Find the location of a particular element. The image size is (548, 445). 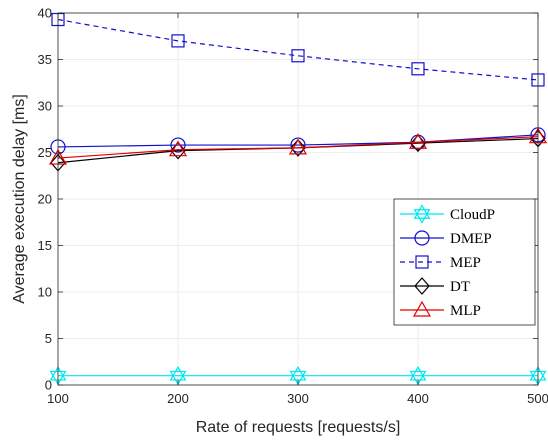

x-tick-label: 100 is located at coordinates (58, 398).